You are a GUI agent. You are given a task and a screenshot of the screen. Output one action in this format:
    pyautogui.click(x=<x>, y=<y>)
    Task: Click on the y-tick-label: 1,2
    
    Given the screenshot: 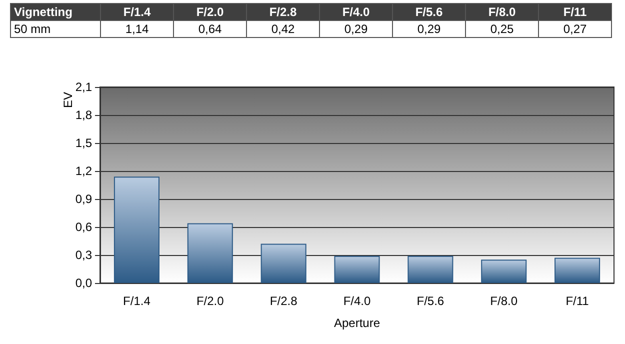 What is the action you would take?
    pyautogui.click(x=83, y=171)
    